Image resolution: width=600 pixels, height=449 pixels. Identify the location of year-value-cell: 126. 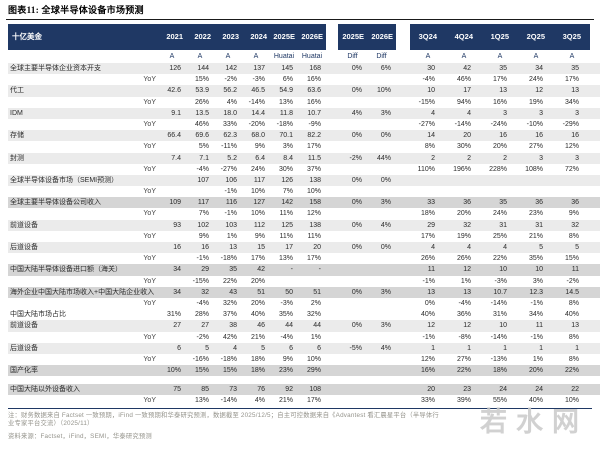
(175, 68).